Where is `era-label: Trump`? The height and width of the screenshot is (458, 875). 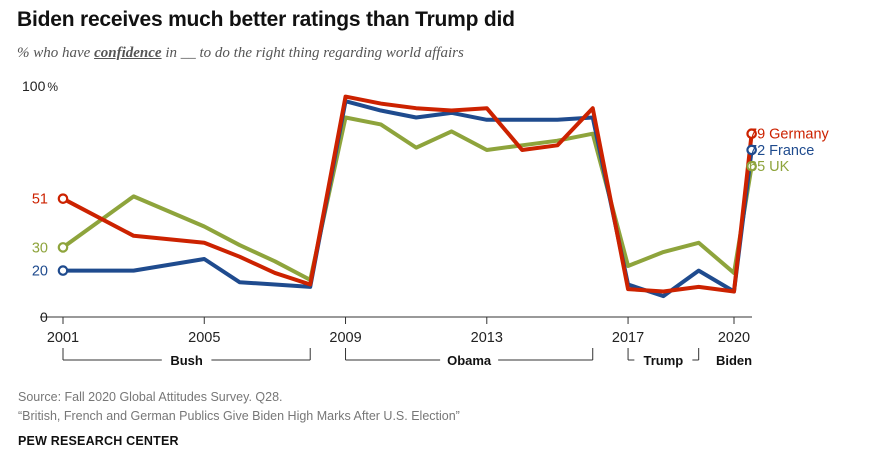
era-label: Trump is located at coordinates (664, 360).